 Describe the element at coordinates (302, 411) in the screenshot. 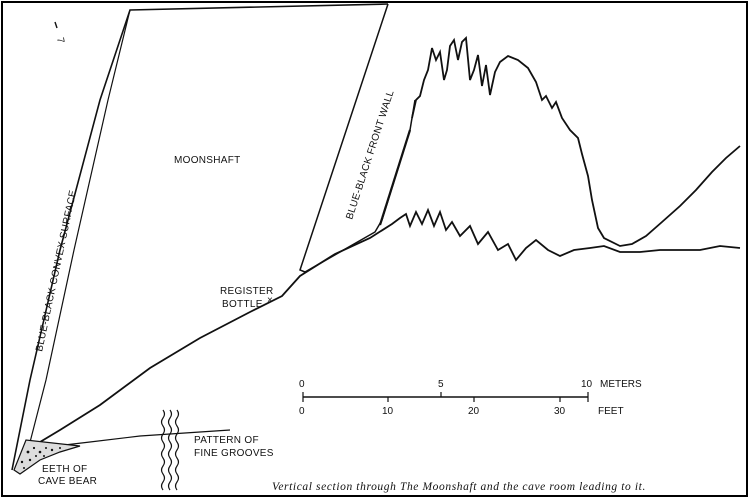

I see `scale-feet-tick-0: 0` at that location.